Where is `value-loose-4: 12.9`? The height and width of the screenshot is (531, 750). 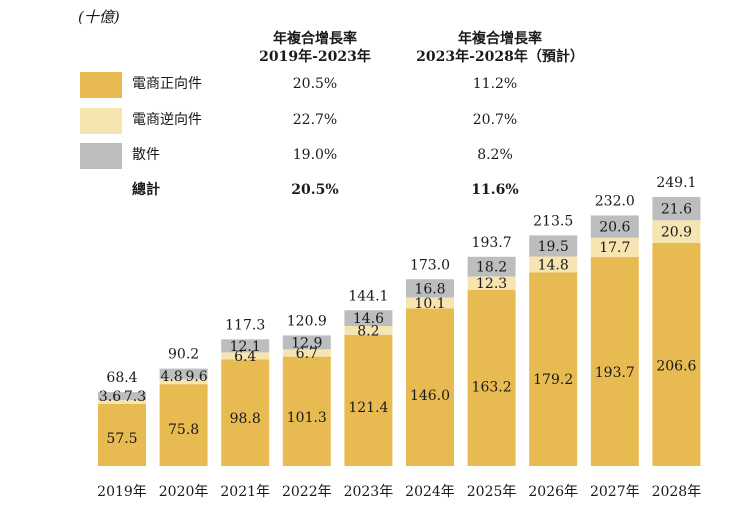
value-loose-4: 12.9 is located at coordinates (306, 343).